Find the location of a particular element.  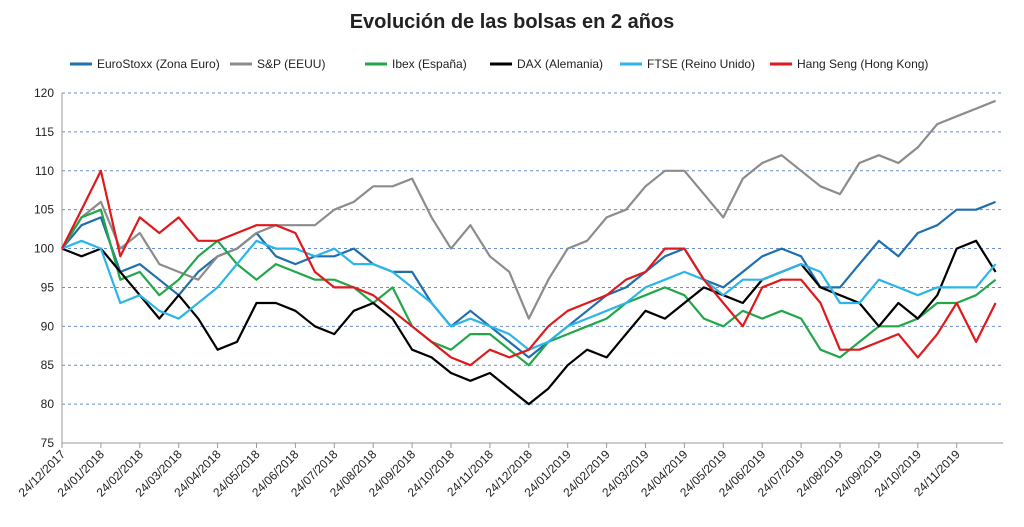

legend-label: FTSE (Reino Unido) is located at coordinates (701, 64).